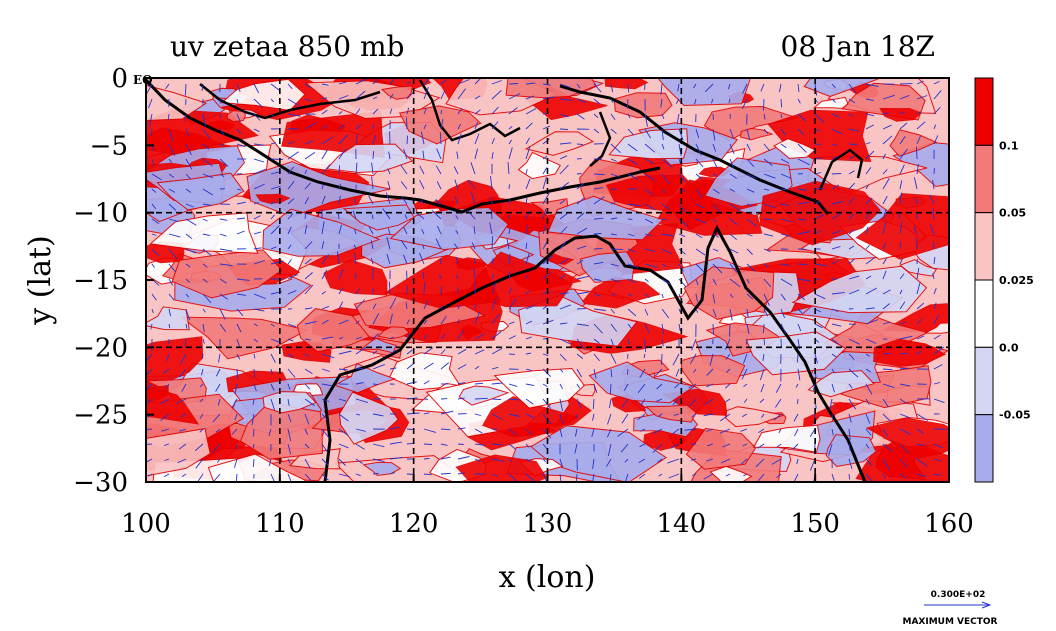 Image resolution: width=1056 pixels, height=631 pixels. I want to click on x-axis-label: x (lon), so click(547, 577).